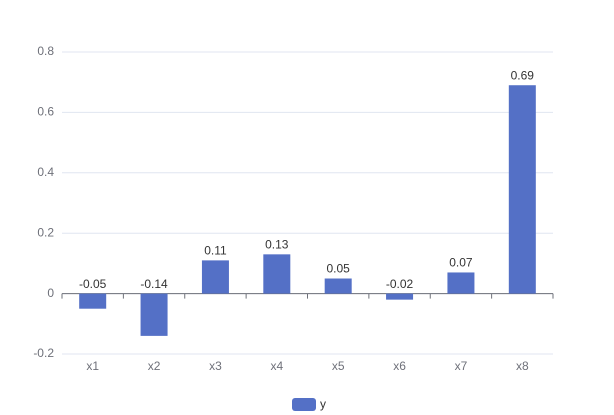  I want to click on y-tick-label: -0.2, so click(43, 353).